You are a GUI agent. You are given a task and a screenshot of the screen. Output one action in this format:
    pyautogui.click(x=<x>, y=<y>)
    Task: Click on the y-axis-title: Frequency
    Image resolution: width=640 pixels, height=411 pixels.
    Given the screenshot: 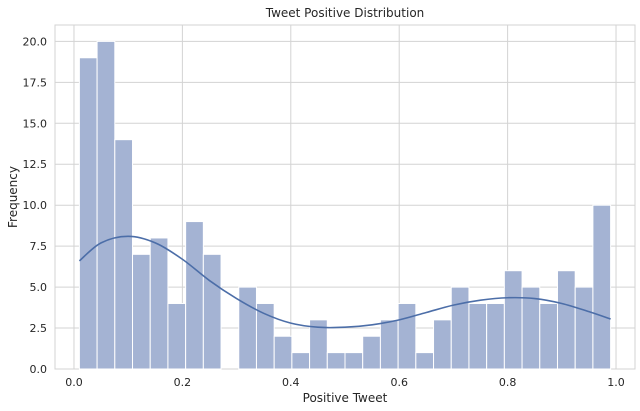 What is the action you would take?
    pyautogui.click(x=13, y=197)
    